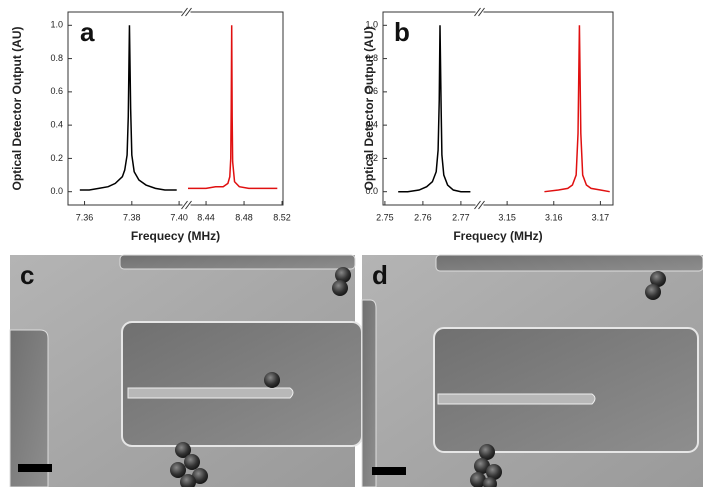  I want to click on x-tick-label: 2.76, so click(423, 217).